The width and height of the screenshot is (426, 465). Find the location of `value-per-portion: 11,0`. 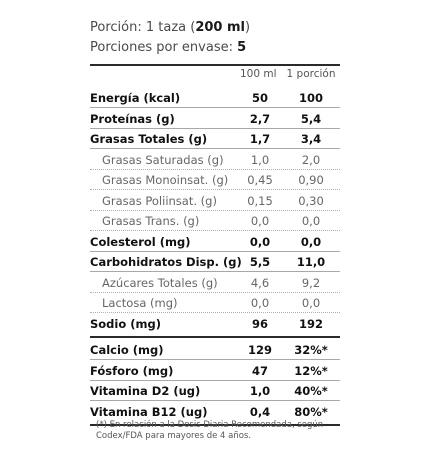

value-per-portion: 11,0 is located at coordinates (311, 262).